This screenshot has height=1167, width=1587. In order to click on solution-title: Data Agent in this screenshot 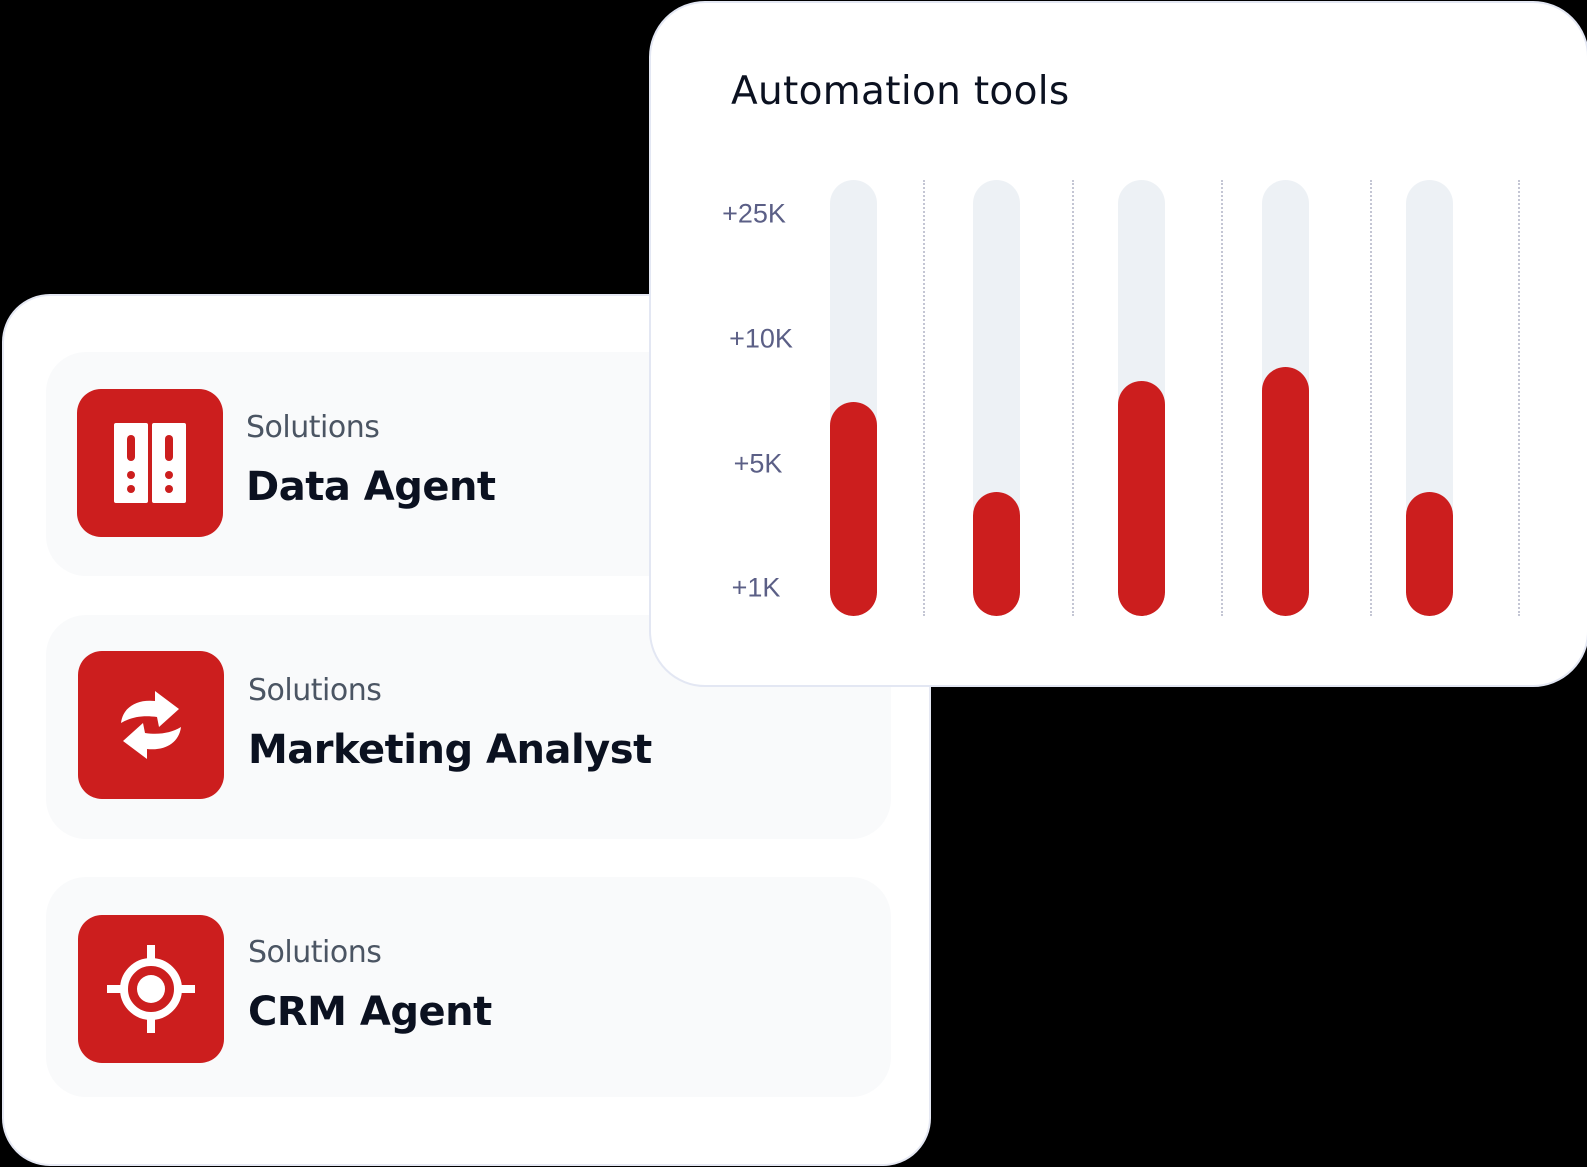, I will do `click(371, 487)`.